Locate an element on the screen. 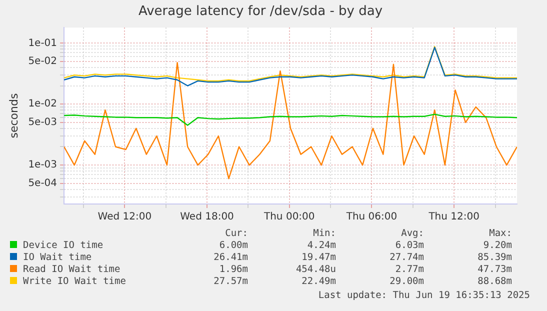 This screenshot has height=311, width=547. text: 6.00m is located at coordinates (233, 246).